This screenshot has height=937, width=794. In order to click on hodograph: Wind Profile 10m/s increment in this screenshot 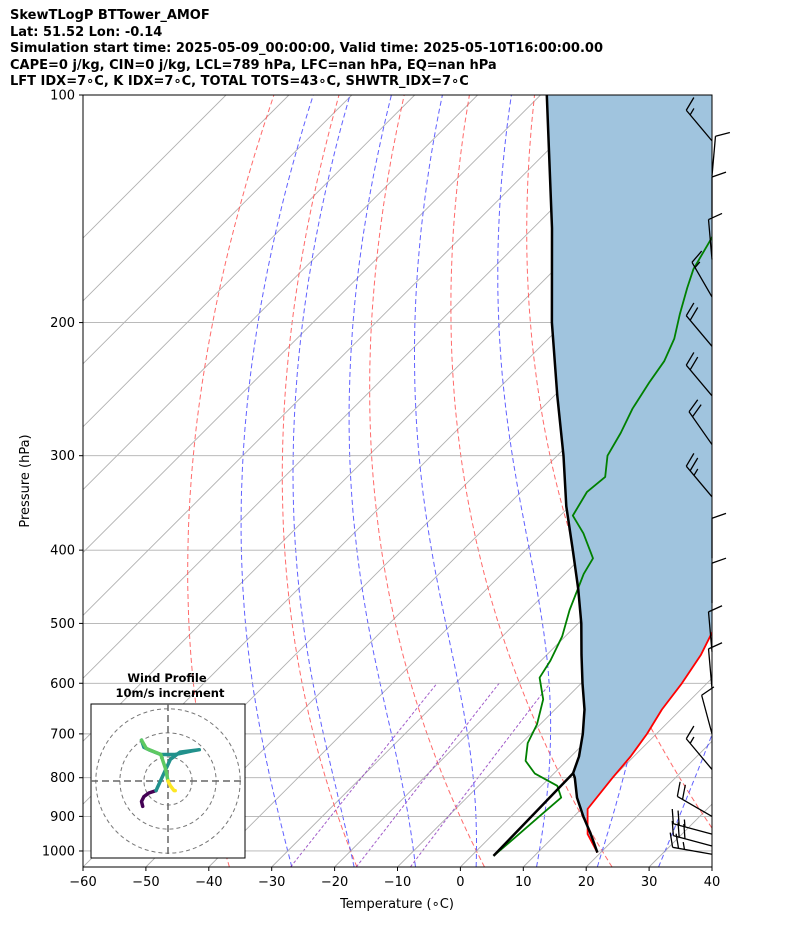, I will do `click(168, 765)`.